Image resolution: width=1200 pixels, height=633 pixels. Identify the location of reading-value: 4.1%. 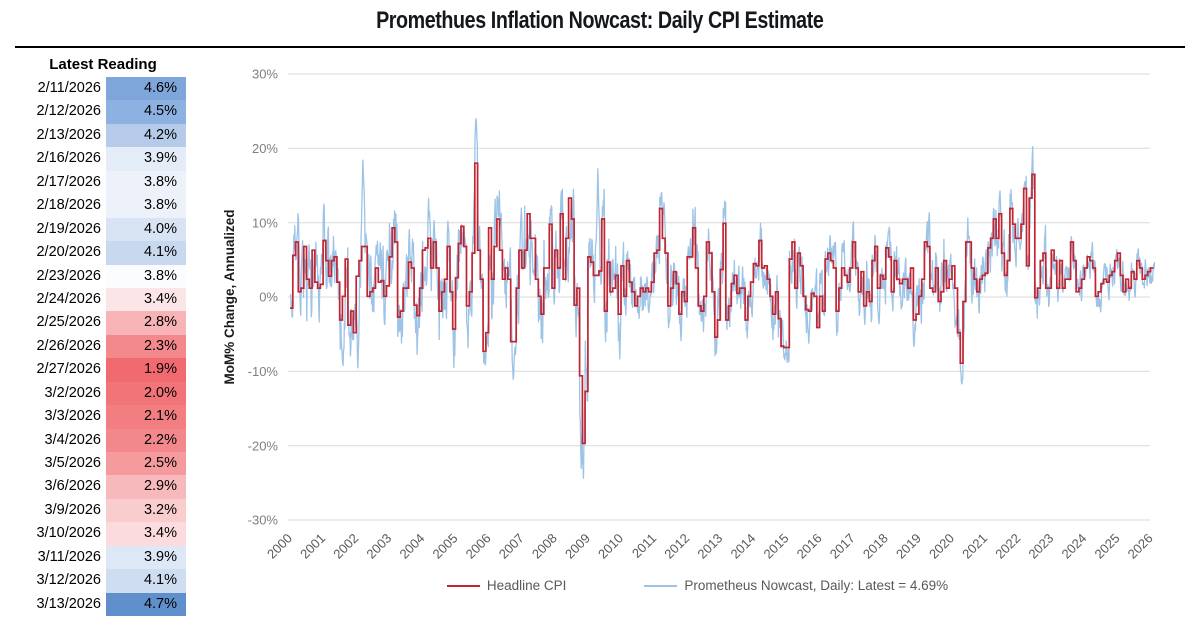
(146, 253).